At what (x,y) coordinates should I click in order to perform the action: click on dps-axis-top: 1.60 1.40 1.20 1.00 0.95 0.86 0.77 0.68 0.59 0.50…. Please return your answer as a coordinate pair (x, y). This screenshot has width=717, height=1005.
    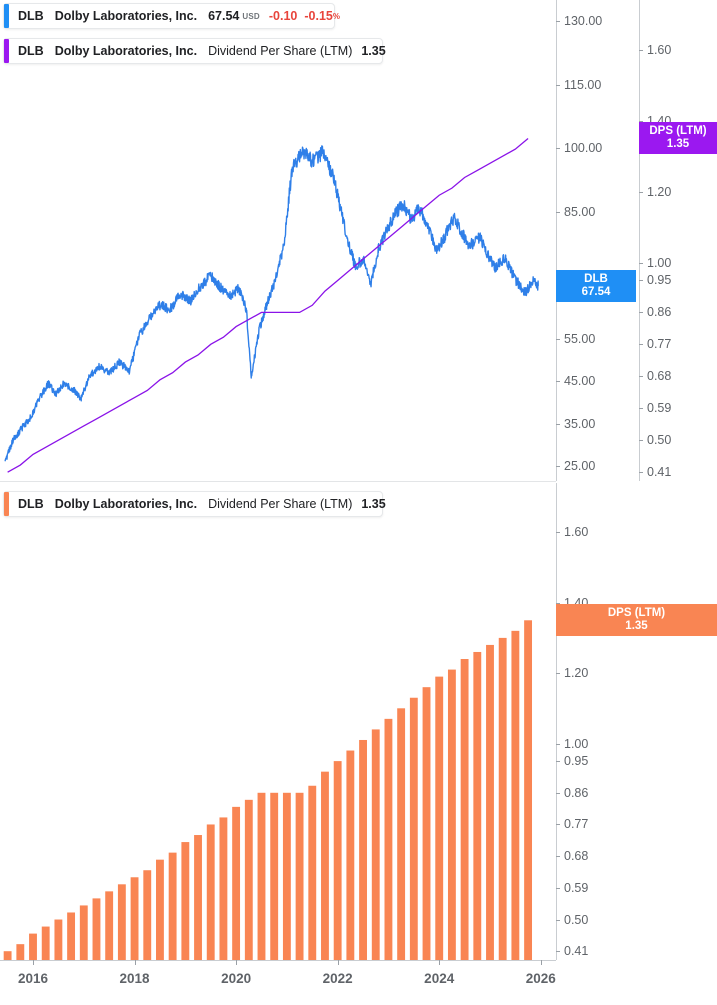
    Looking at the image, I should click on (678, 240).